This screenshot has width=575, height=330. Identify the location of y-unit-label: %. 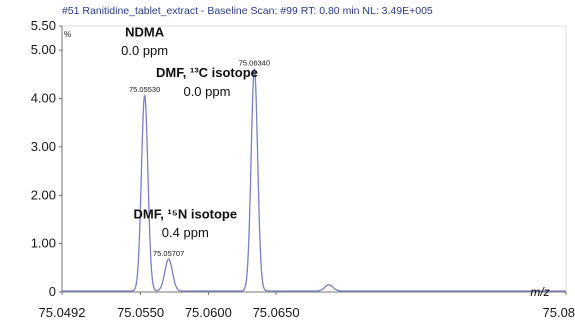
(67, 34).